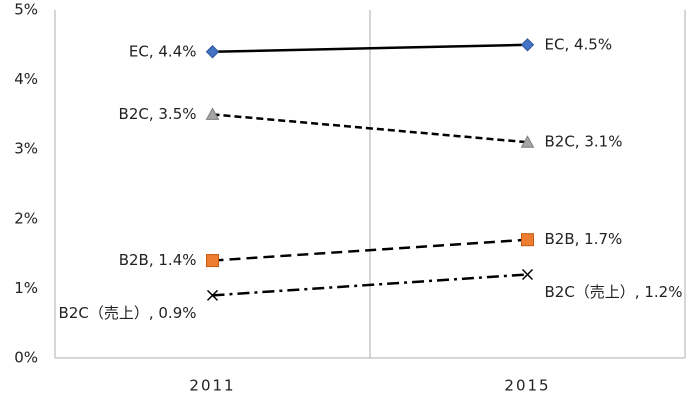 This screenshot has width=688, height=404. What do you see at coordinates (158, 260) in the screenshot?
I see `data-label: B2B, 1.4%` at bounding box center [158, 260].